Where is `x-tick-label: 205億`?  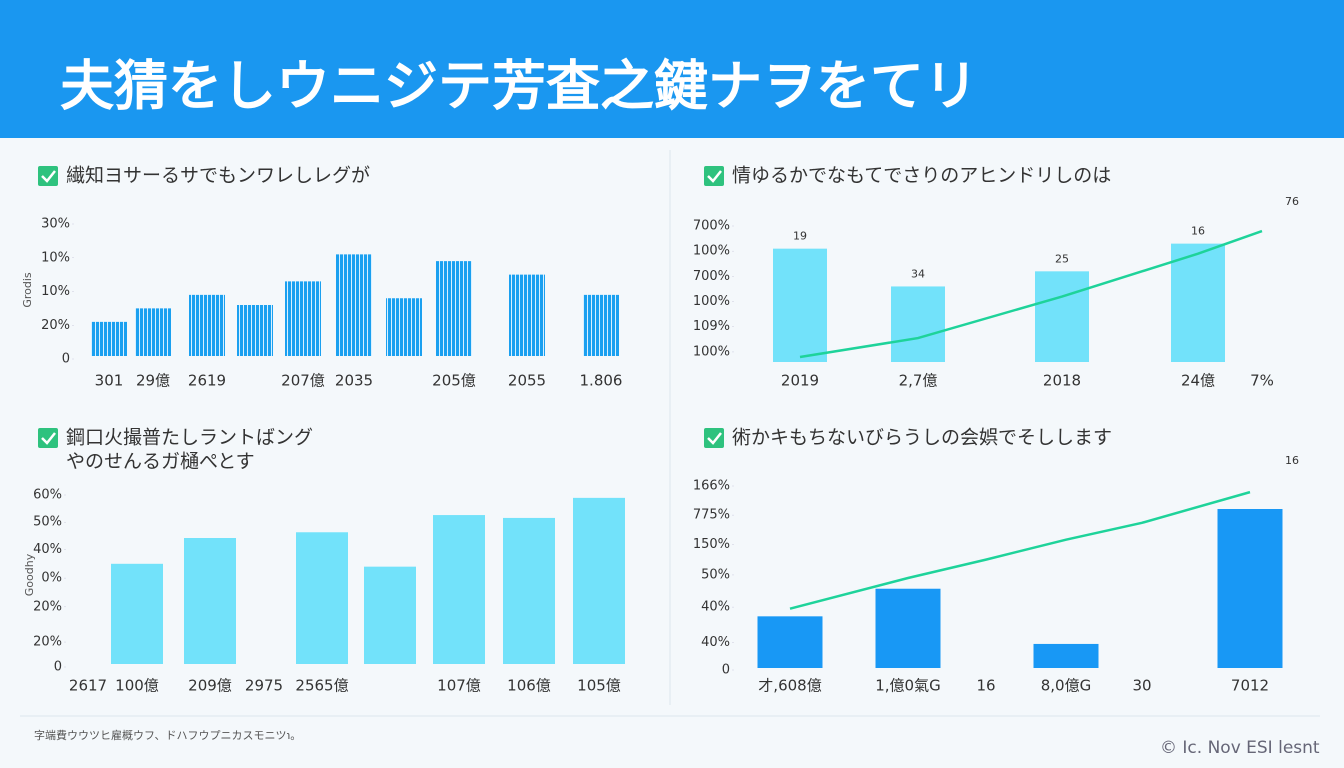 x-tick-label: 205億 is located at coordinates (454, 381).